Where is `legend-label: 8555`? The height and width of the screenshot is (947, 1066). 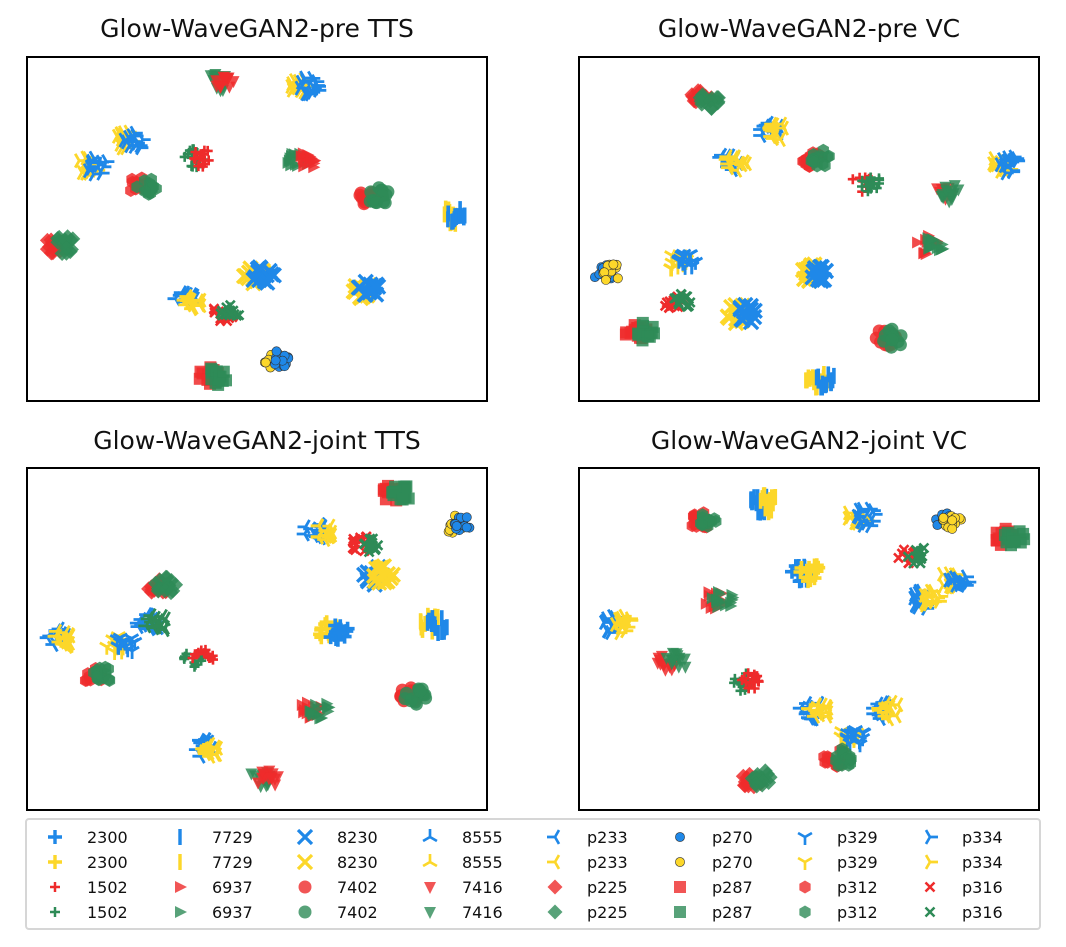 legend-label: 8555 is located at coordinates (482, 837).